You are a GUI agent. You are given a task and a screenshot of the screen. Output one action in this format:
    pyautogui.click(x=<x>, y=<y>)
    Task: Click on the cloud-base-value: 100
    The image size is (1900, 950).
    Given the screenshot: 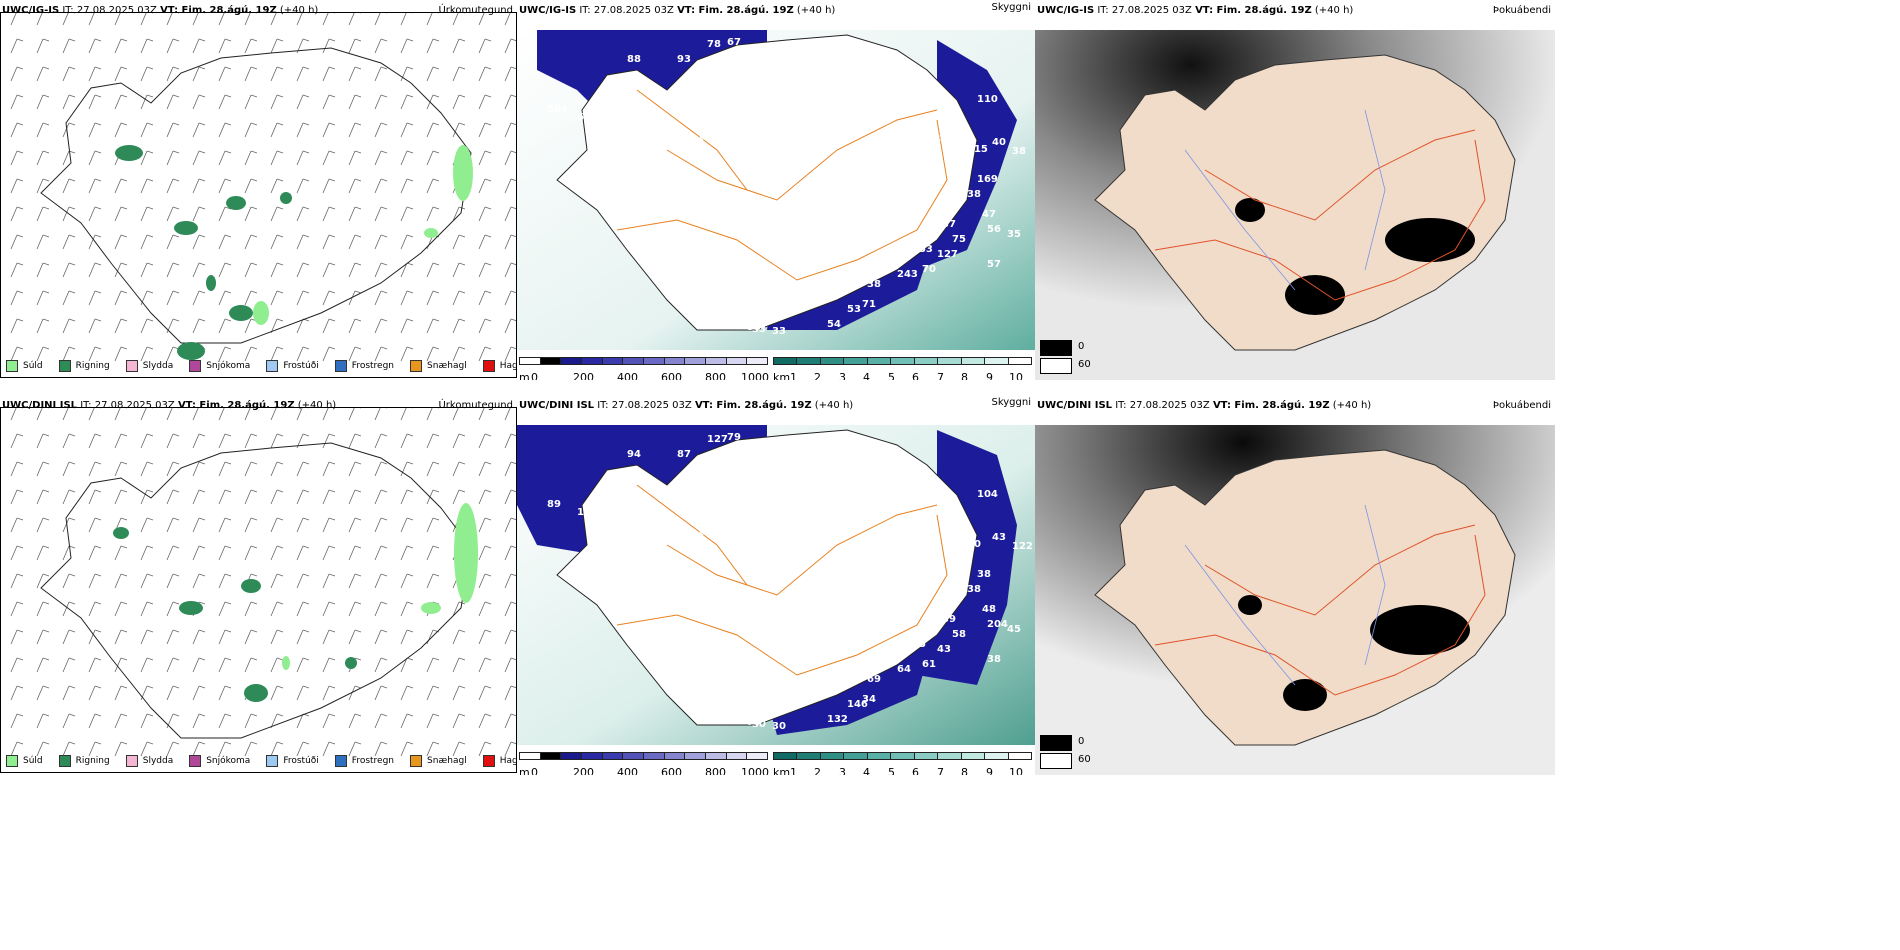 What is the action you would take?
    pyautogui.click(x=717, y=494)
    